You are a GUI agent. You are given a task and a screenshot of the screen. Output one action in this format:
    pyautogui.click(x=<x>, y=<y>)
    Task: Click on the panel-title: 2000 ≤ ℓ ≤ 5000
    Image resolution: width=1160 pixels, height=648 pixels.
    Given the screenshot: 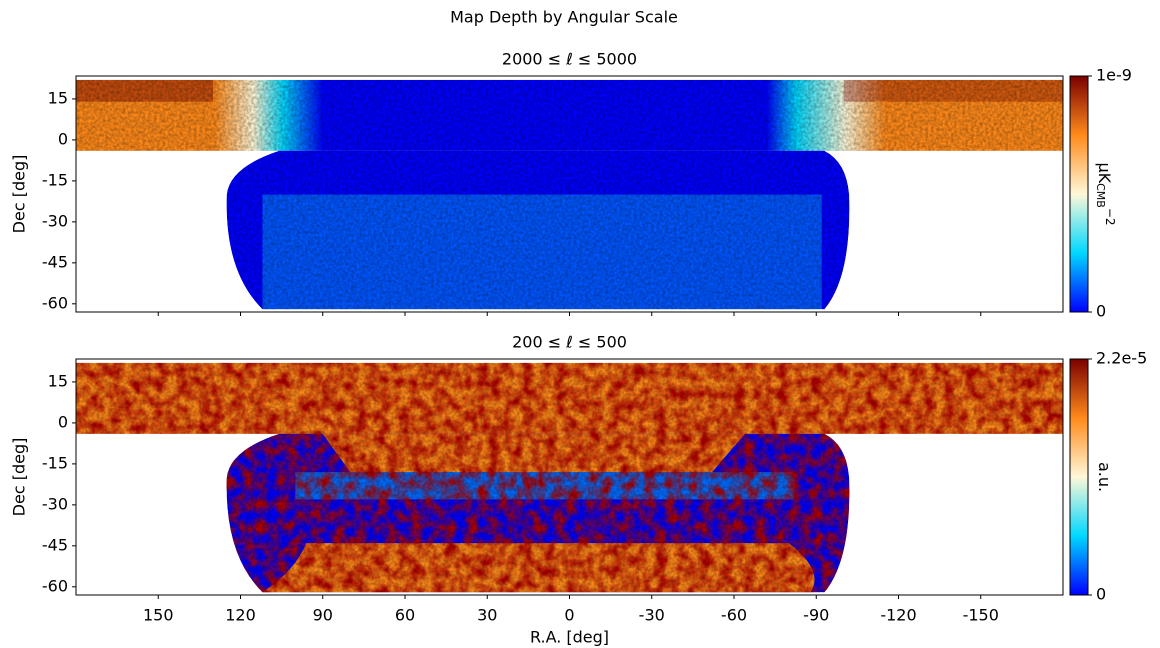 What is the action you would take?
    pyautogui.click(x=569, y=59)
    